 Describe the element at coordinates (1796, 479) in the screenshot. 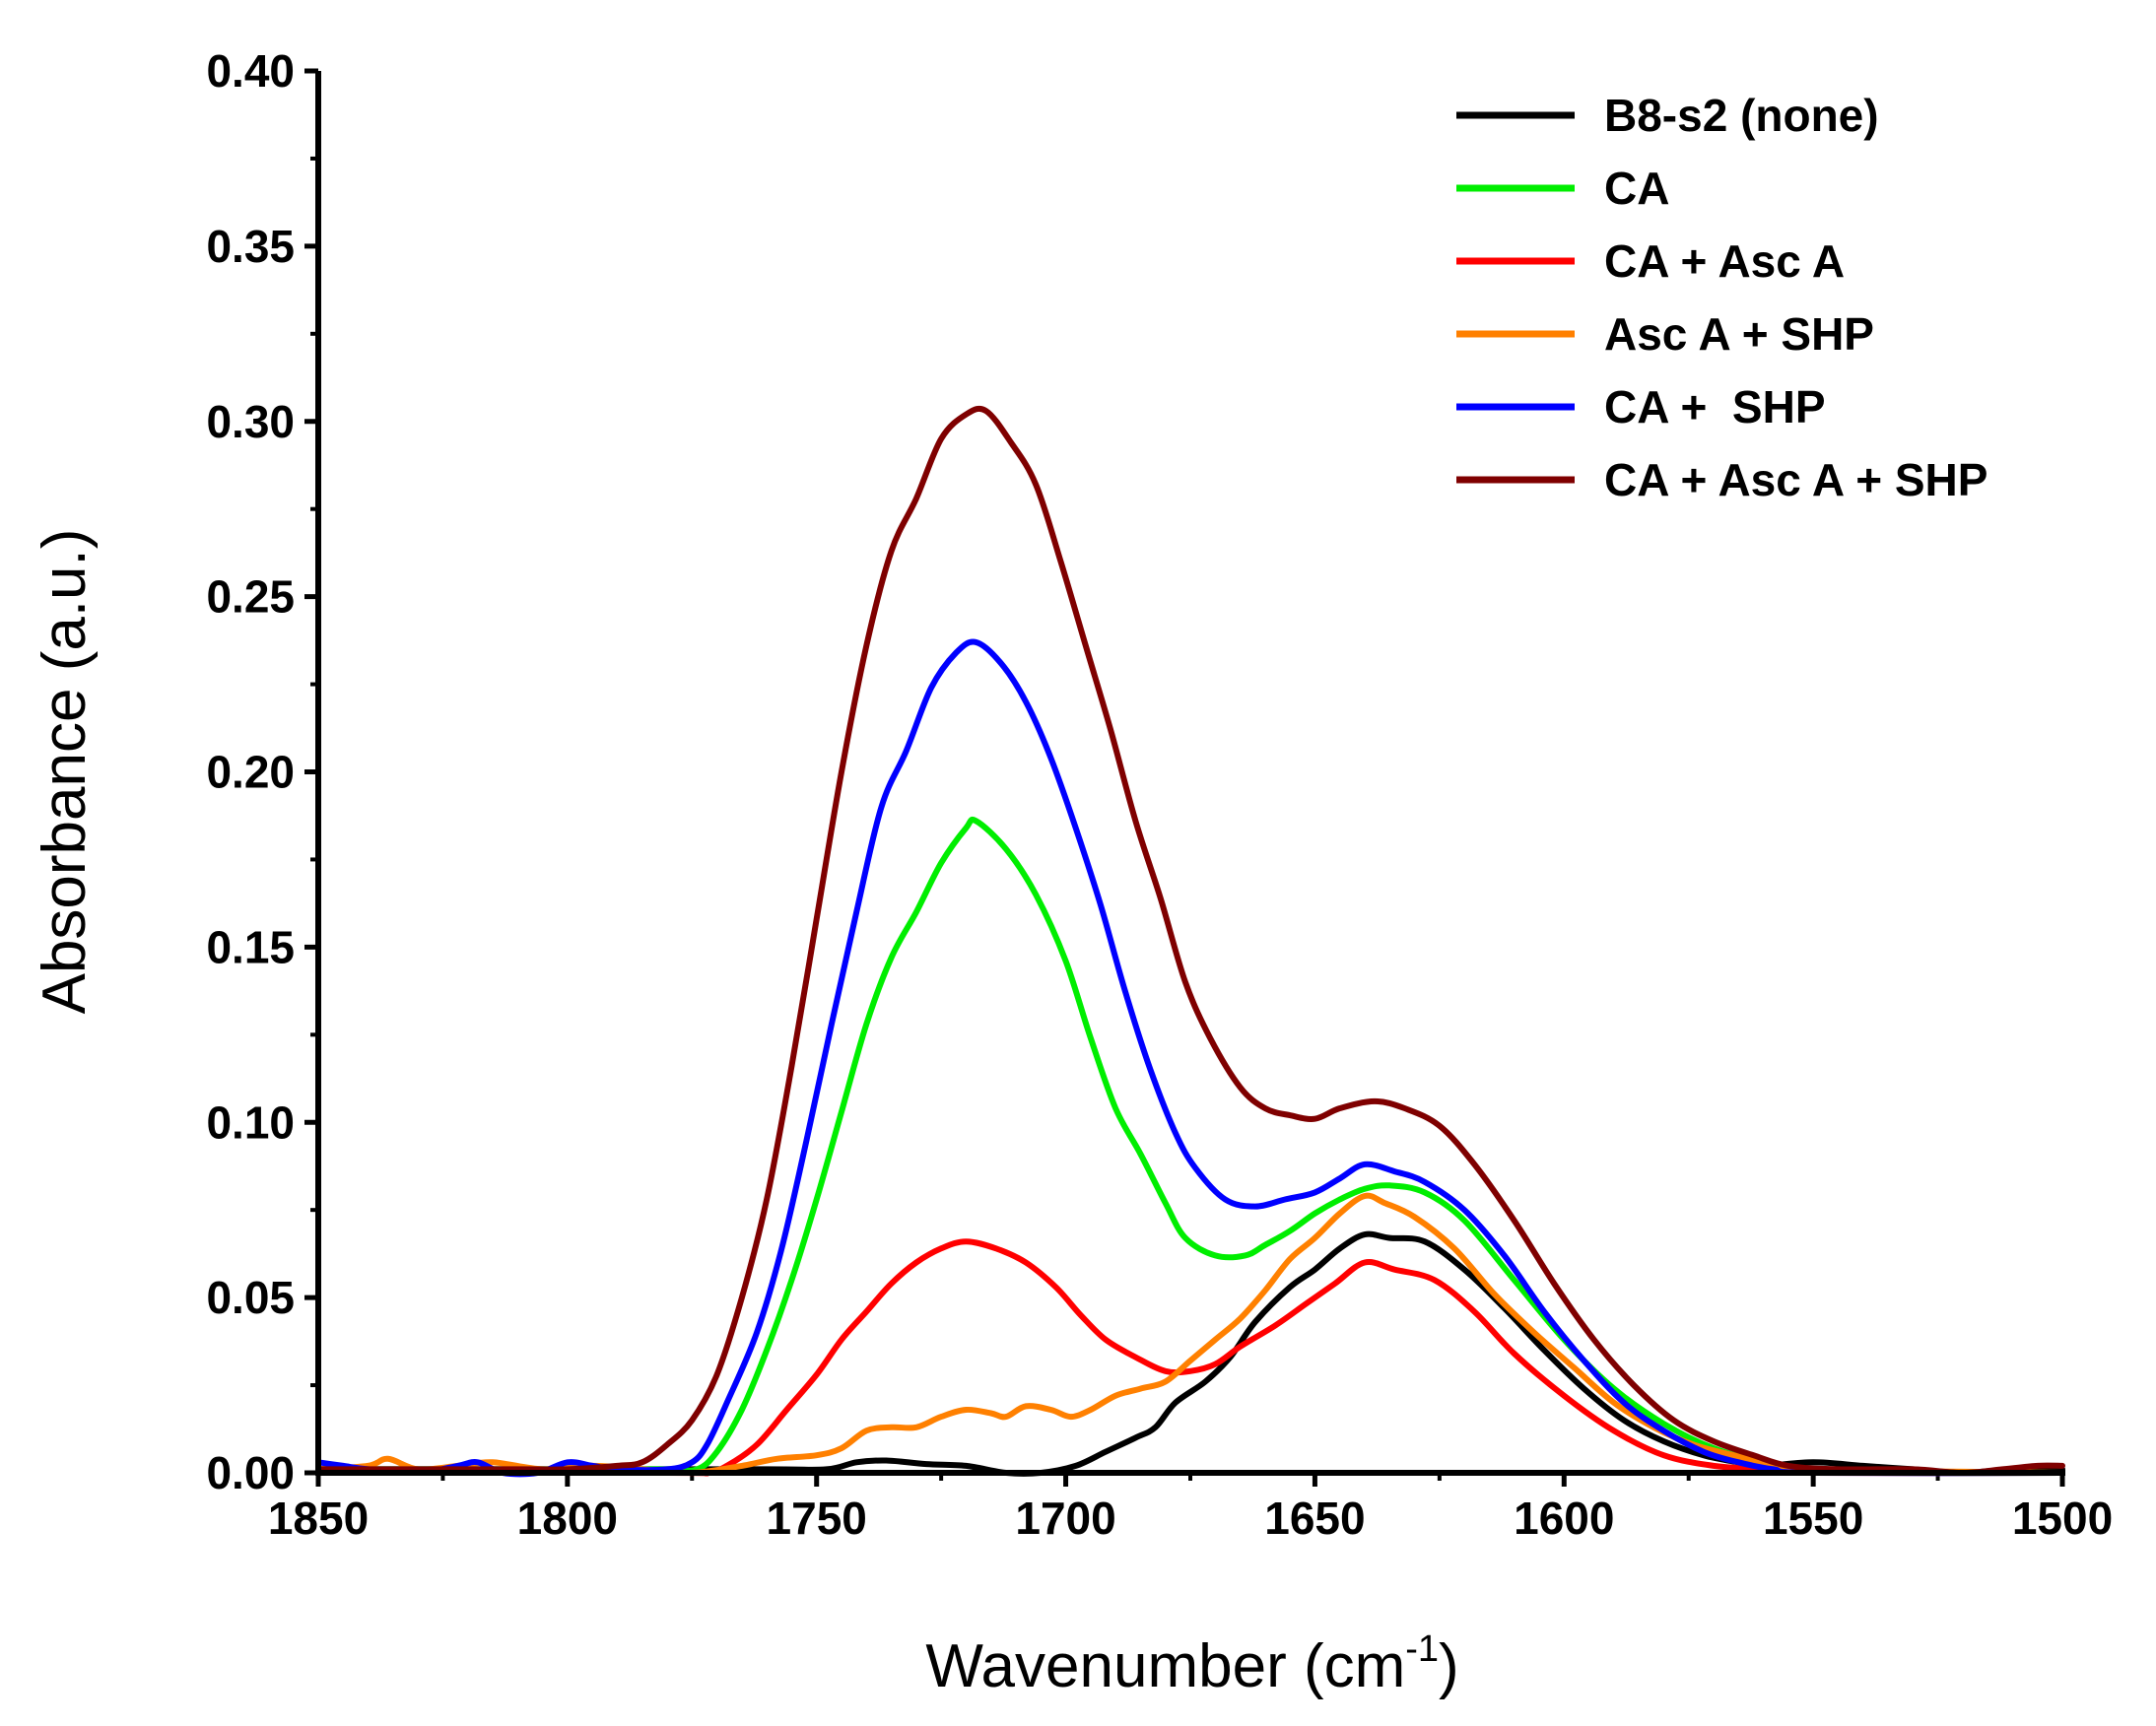

I see `legend-label: CA + Asc A + SHP` at that location.